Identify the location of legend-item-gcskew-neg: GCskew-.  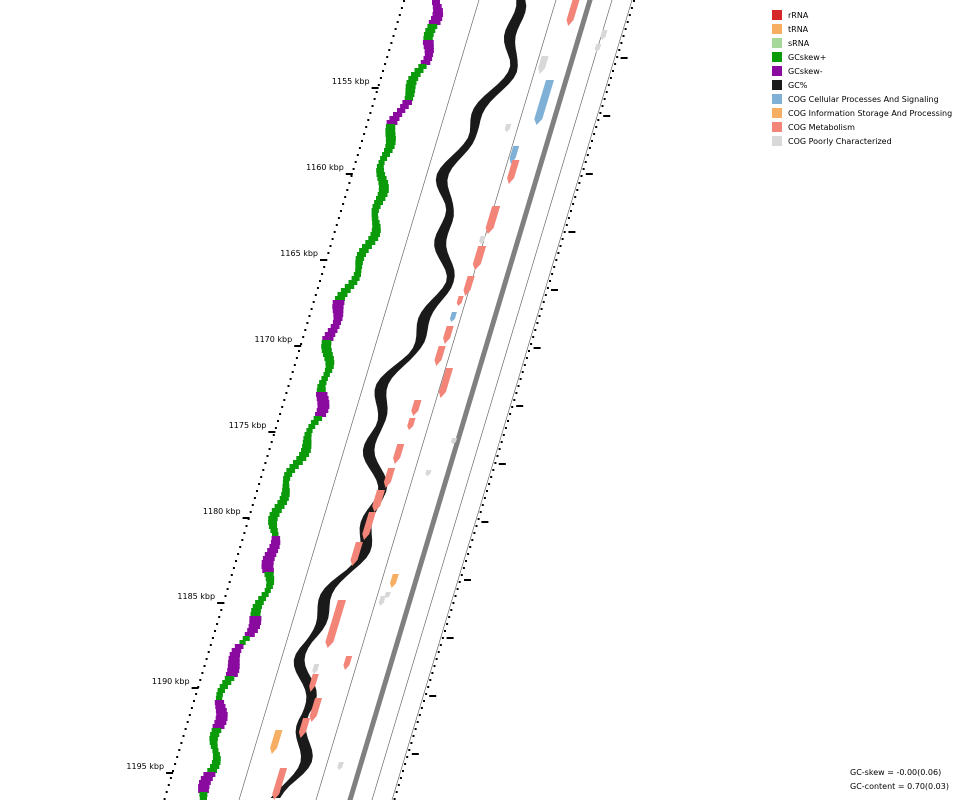
(862, 71).